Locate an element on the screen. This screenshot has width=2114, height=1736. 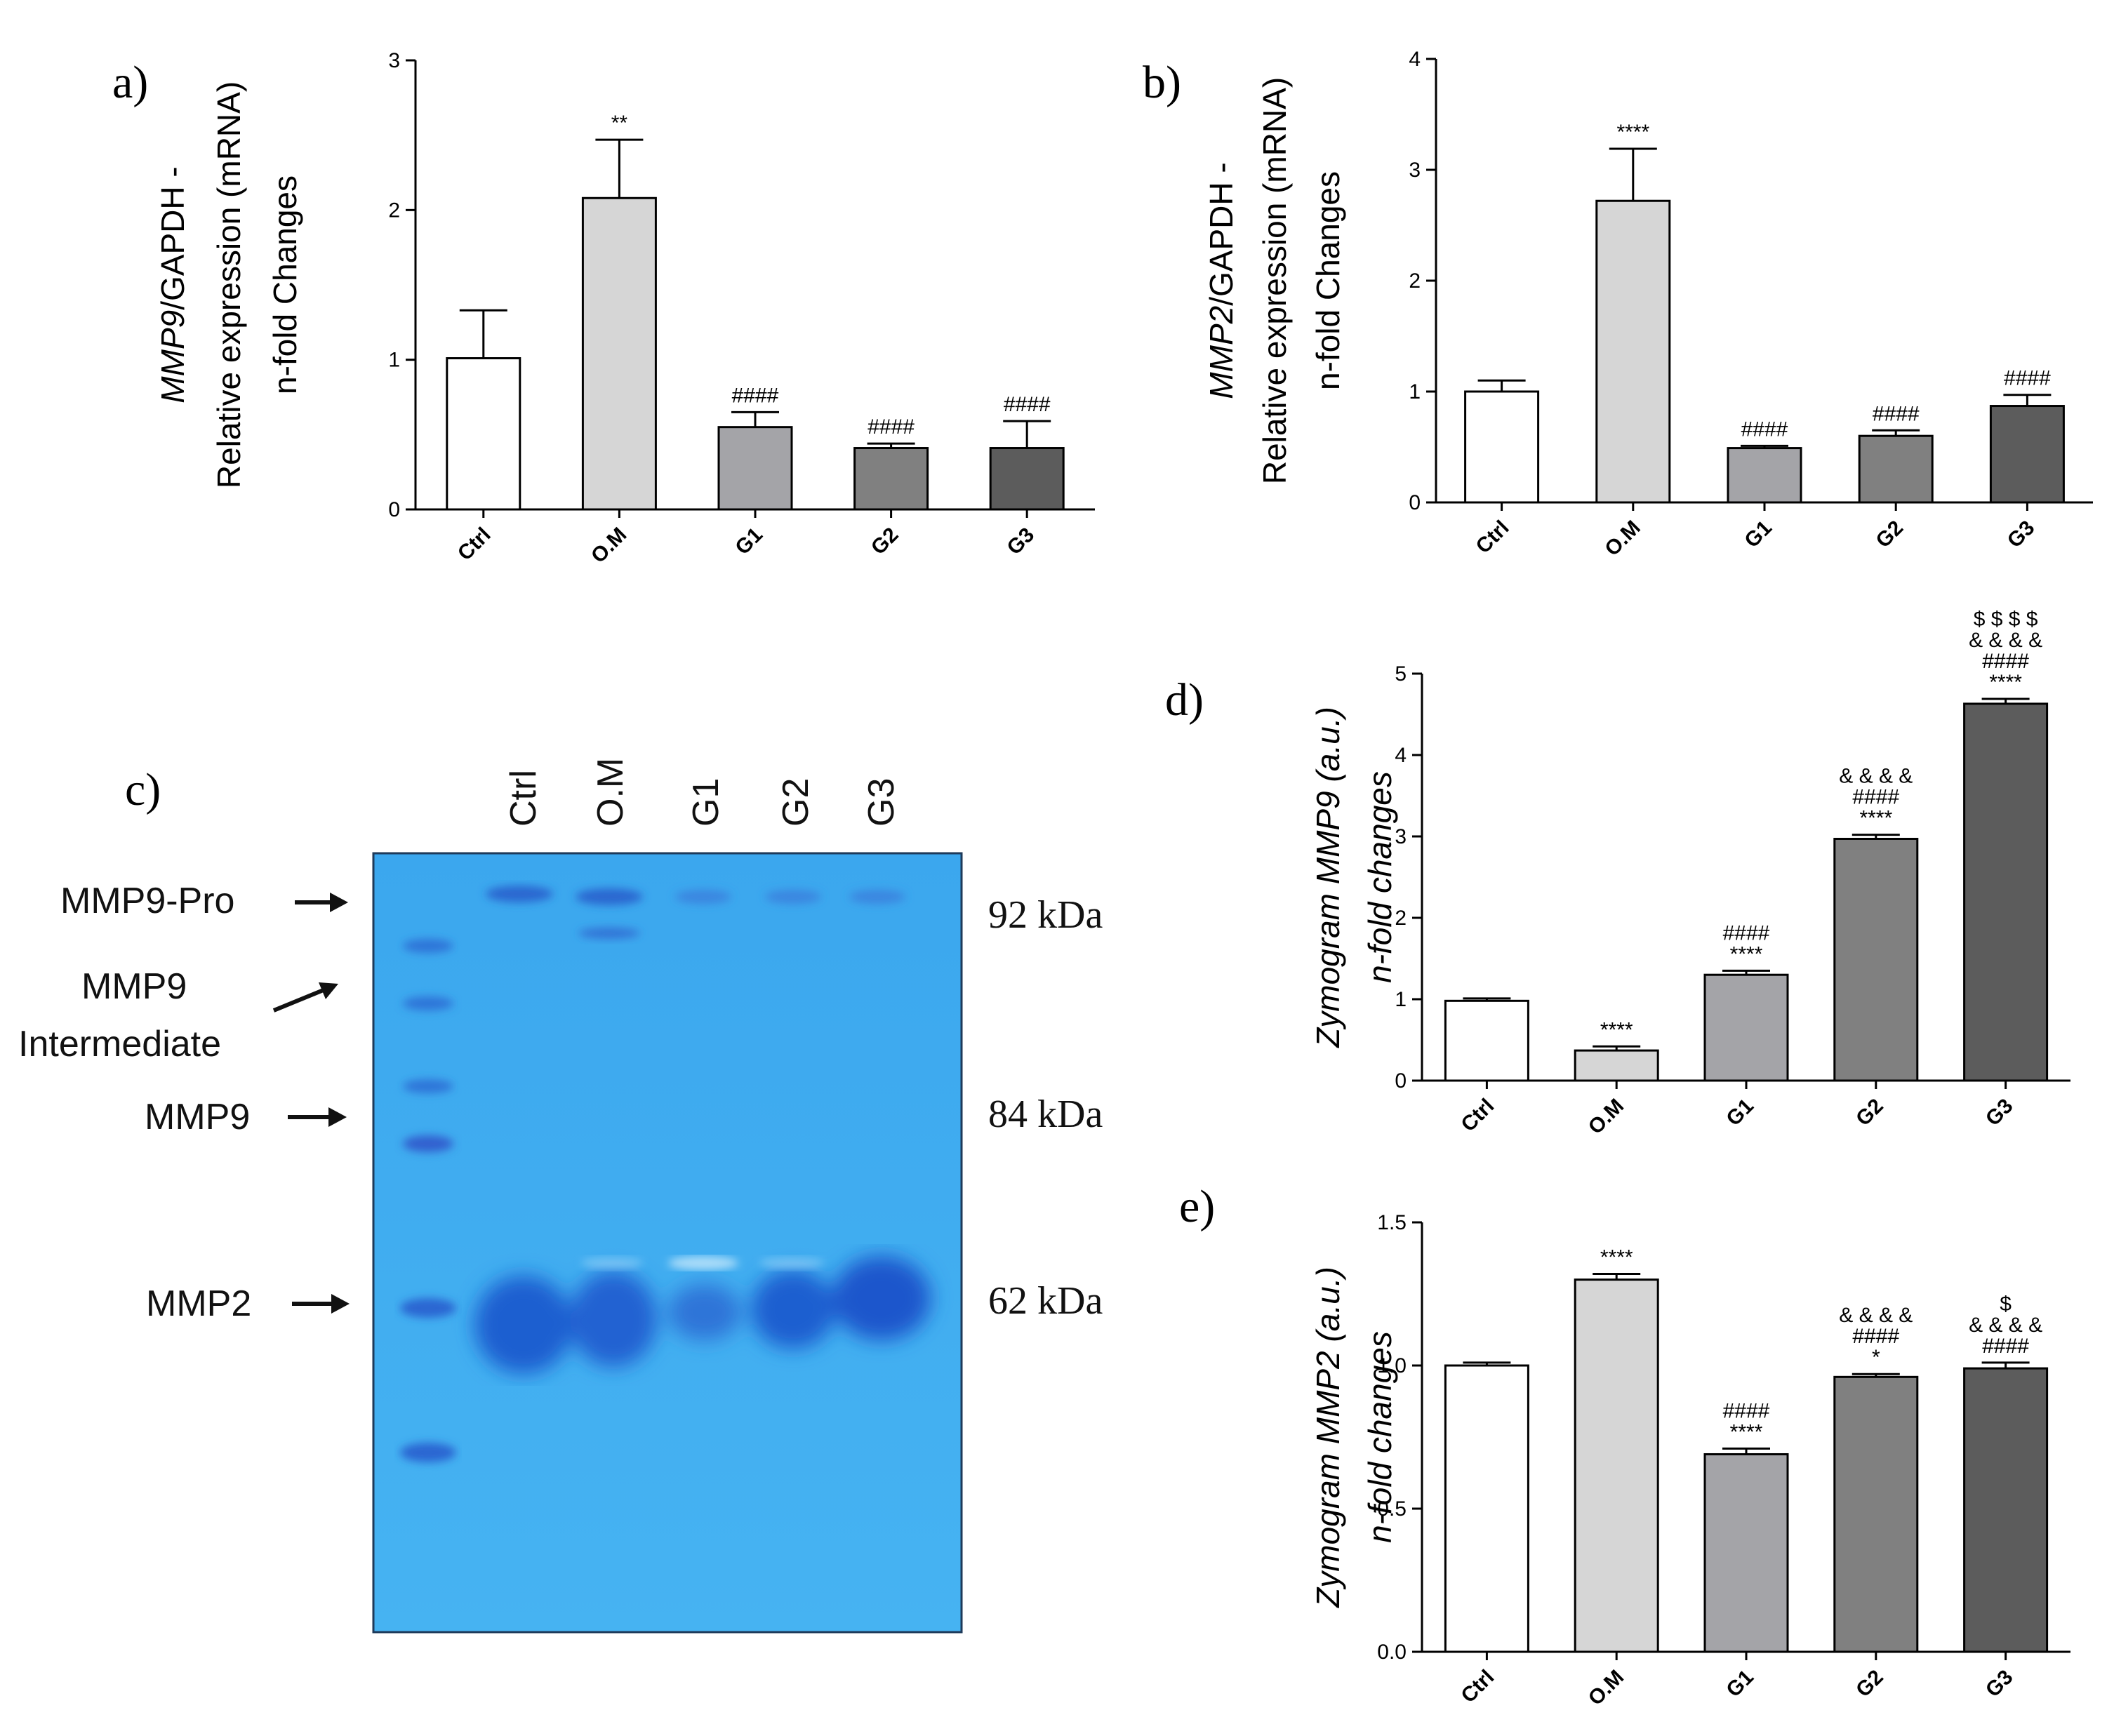
y-tick-label: 1.0 is located at coordinates (1392, 1365).